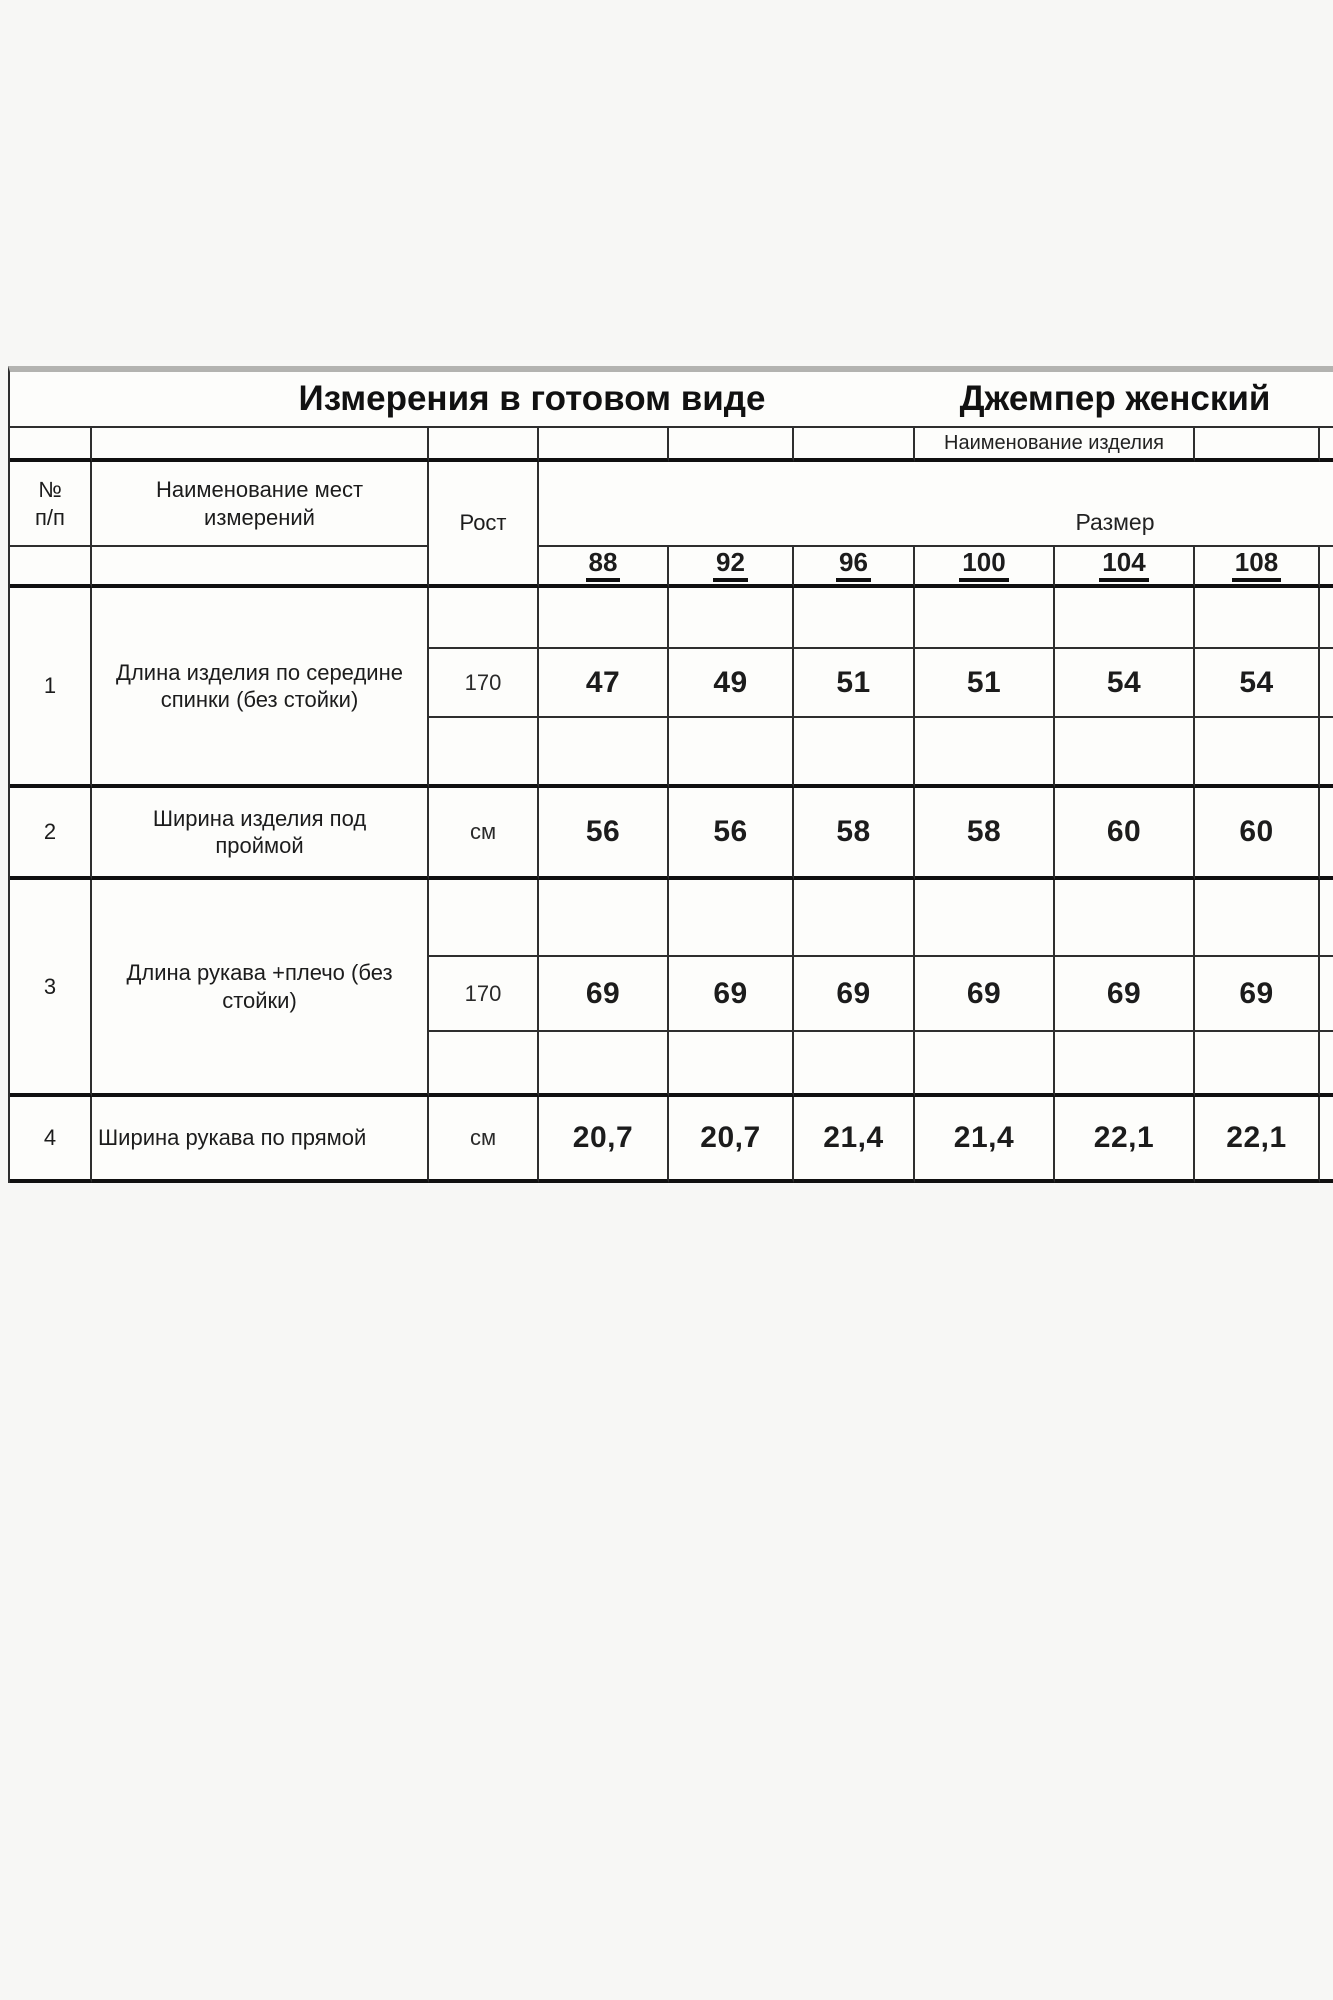 The height and width of the screenshot is (2000, 1333). I want to click on row1-num: 1, so click(51, 688).